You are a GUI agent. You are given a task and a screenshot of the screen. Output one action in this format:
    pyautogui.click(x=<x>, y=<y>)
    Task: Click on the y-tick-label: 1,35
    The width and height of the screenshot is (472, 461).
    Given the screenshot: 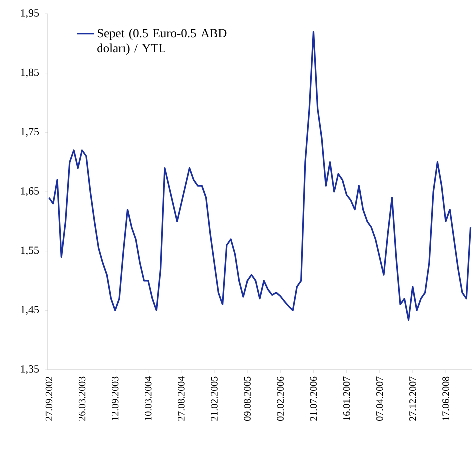 What is the action you would take?
    pyautogui.click(x=30, y=370)
    